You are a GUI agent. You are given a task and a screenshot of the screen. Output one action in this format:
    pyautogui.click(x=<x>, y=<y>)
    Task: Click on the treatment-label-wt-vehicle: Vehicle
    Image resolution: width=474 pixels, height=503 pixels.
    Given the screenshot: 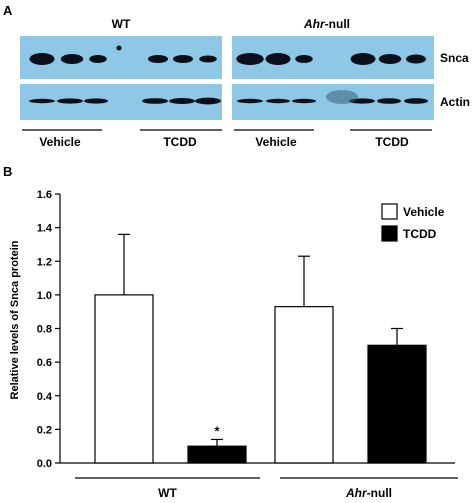 What is the action you would take?
    pyautogui.click(x=60, y=142)
    